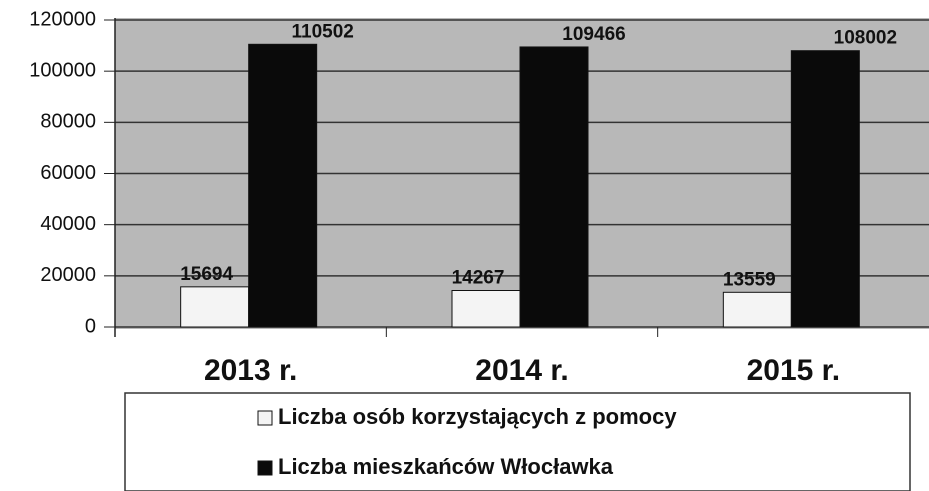  What do you see at coordinates (90, 326) in the screenshot?
I see `y-tick-label: 0` at bounding box center [90, 326].